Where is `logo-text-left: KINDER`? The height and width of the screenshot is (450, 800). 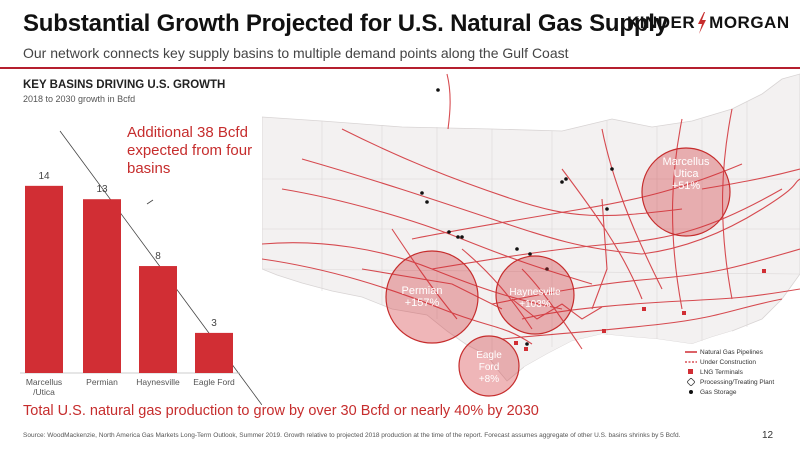 logo-text-left: KINDER is located at coordinates (661, 22).